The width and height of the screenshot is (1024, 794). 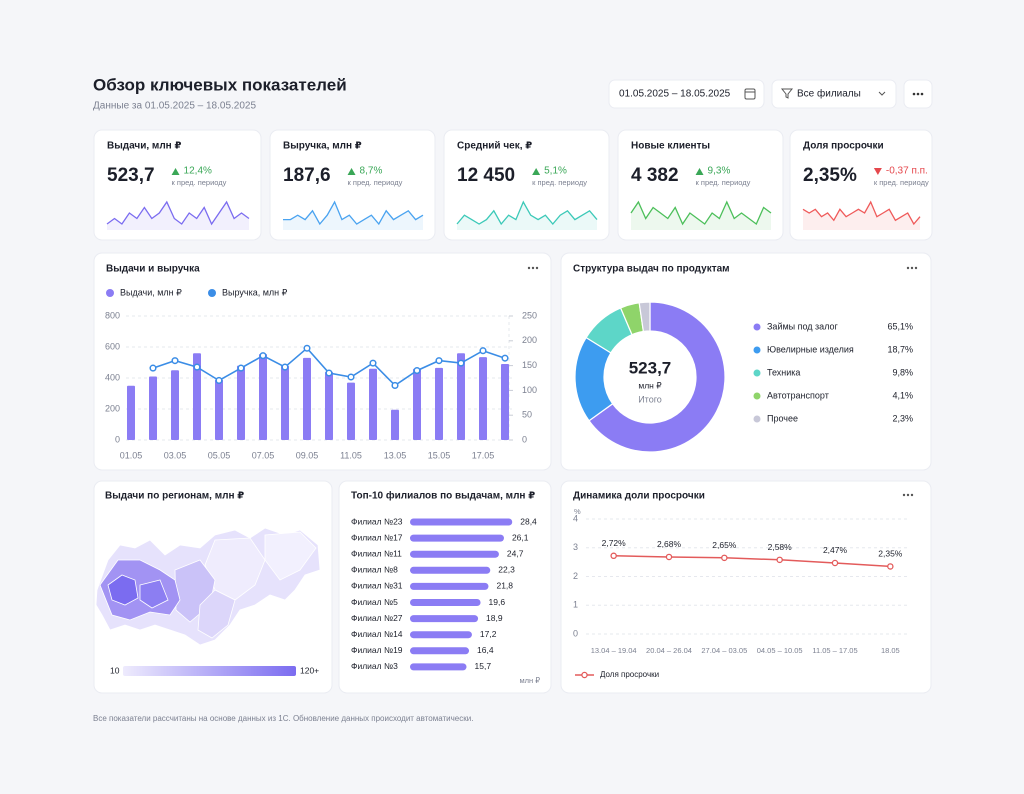 What do you see at coordinates (377, 521) in the screenshot?
I see `y-tick-label: Филиал №23` at bounding box center [377, 521].